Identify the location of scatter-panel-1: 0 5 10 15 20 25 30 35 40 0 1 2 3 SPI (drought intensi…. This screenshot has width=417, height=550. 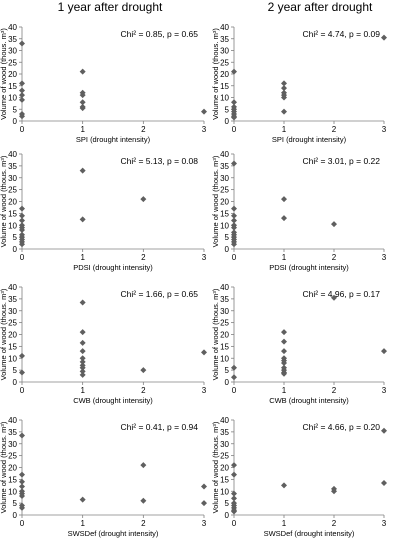
(103, 83).